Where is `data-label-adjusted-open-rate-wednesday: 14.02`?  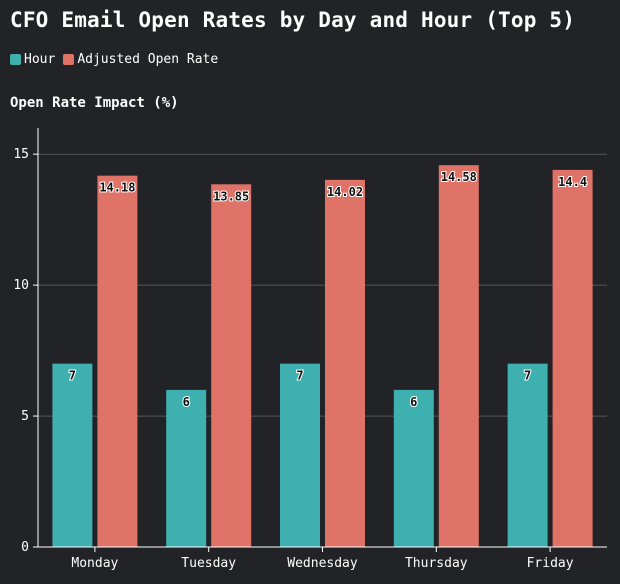
data-label-adjusted-open-rate-wednesday: 14.02 is located at coordinates (345, 192).